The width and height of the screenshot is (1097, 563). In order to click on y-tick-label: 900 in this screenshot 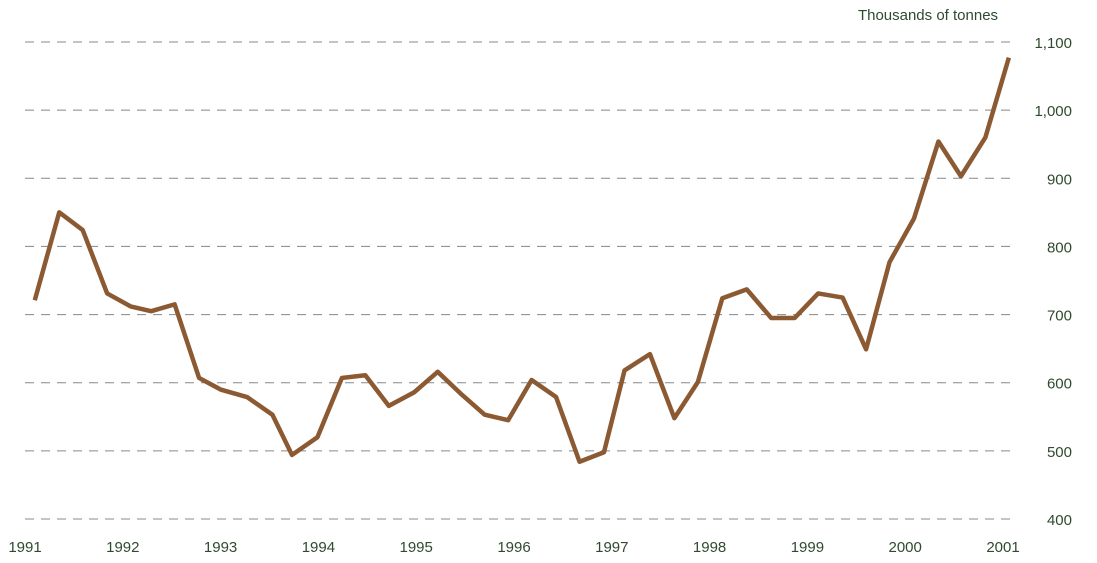, I will do `click(1059, 179)`.